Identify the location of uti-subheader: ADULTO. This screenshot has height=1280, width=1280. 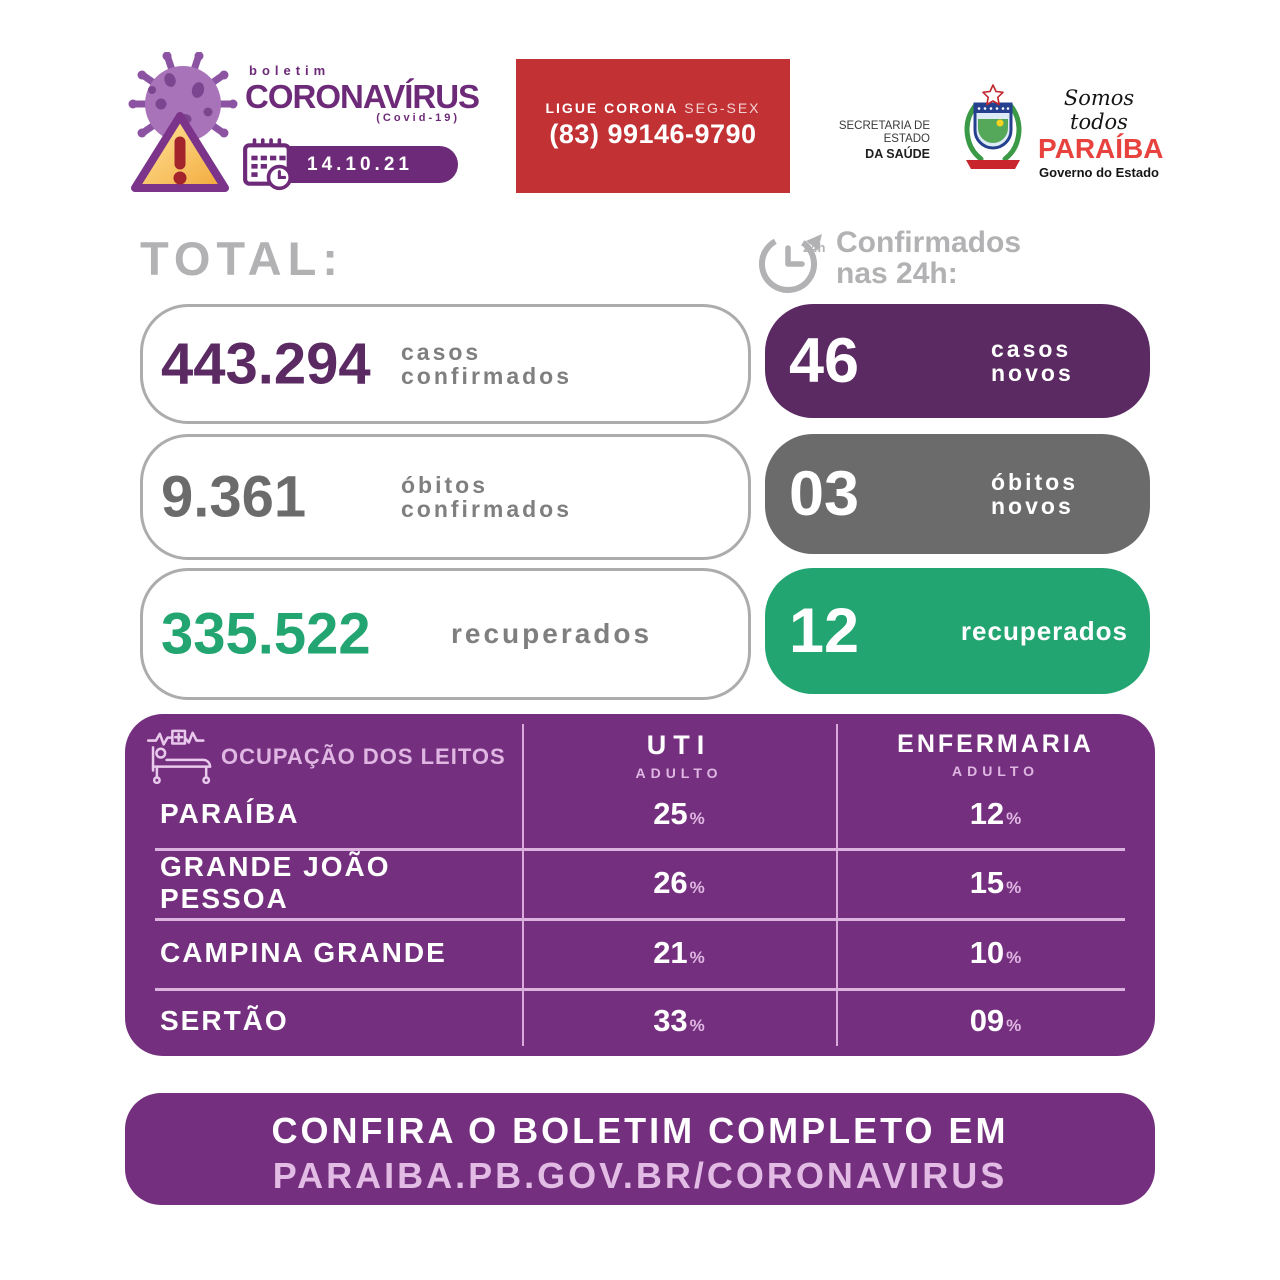
(679, 773).